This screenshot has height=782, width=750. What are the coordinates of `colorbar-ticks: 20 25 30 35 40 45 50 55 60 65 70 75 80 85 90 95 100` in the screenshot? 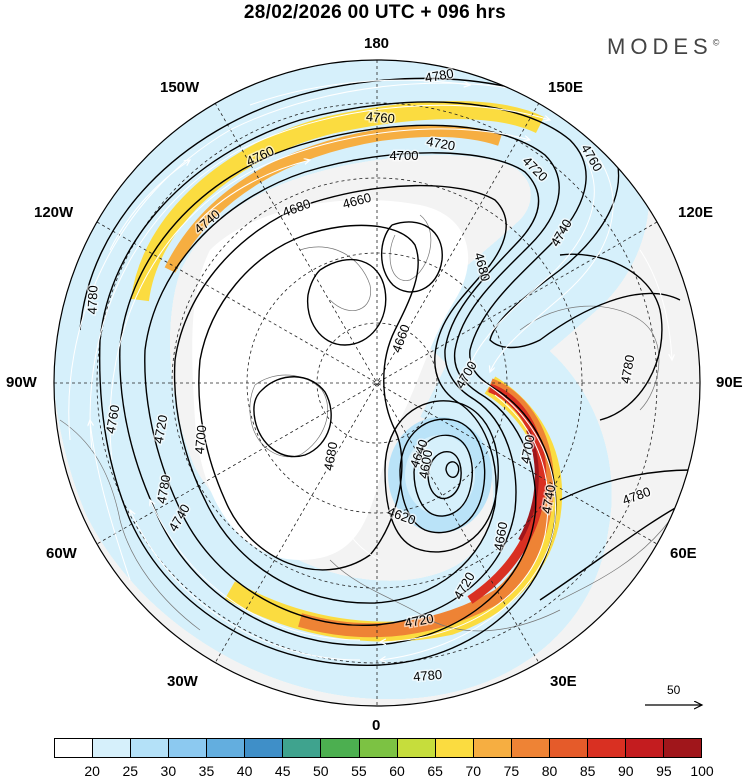 It's located at (383, 772).